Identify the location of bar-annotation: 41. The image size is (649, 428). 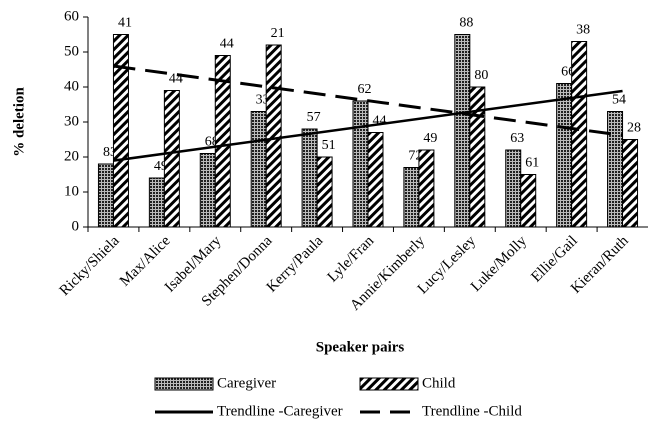
(125, 23).